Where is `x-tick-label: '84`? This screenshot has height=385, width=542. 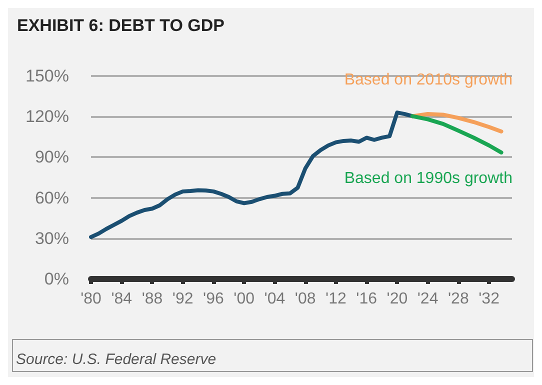
x-tick-label: '84 is located at coordinates (121, 299).